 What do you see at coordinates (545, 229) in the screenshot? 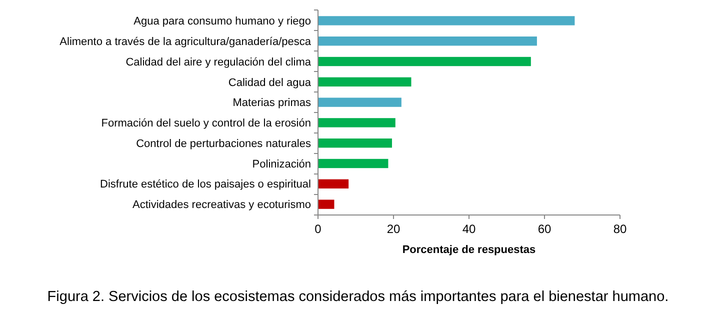
I see `x-tick-label: 60` at bounding box center [545, 229].